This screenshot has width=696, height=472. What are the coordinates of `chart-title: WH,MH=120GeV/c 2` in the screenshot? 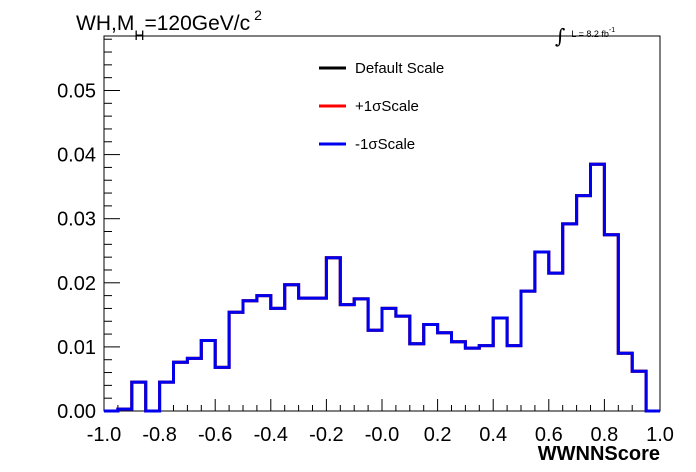 It's located at (169, 25).